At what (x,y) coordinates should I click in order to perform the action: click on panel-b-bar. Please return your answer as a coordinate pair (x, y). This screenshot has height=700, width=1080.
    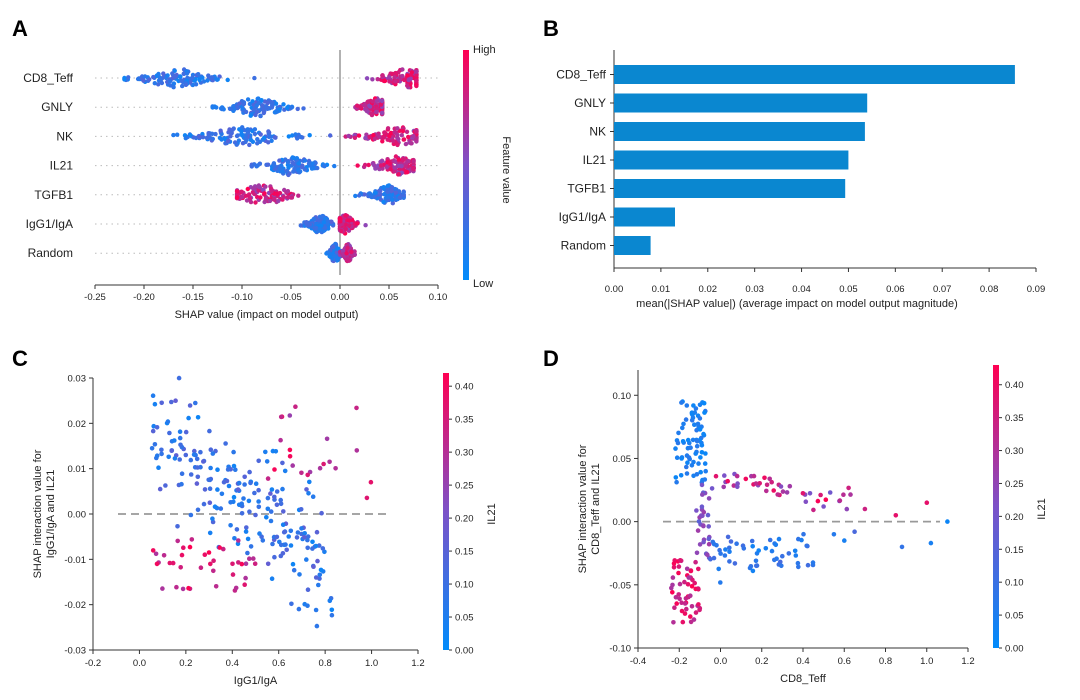
    Looking at the image, I should click on (814, 74).